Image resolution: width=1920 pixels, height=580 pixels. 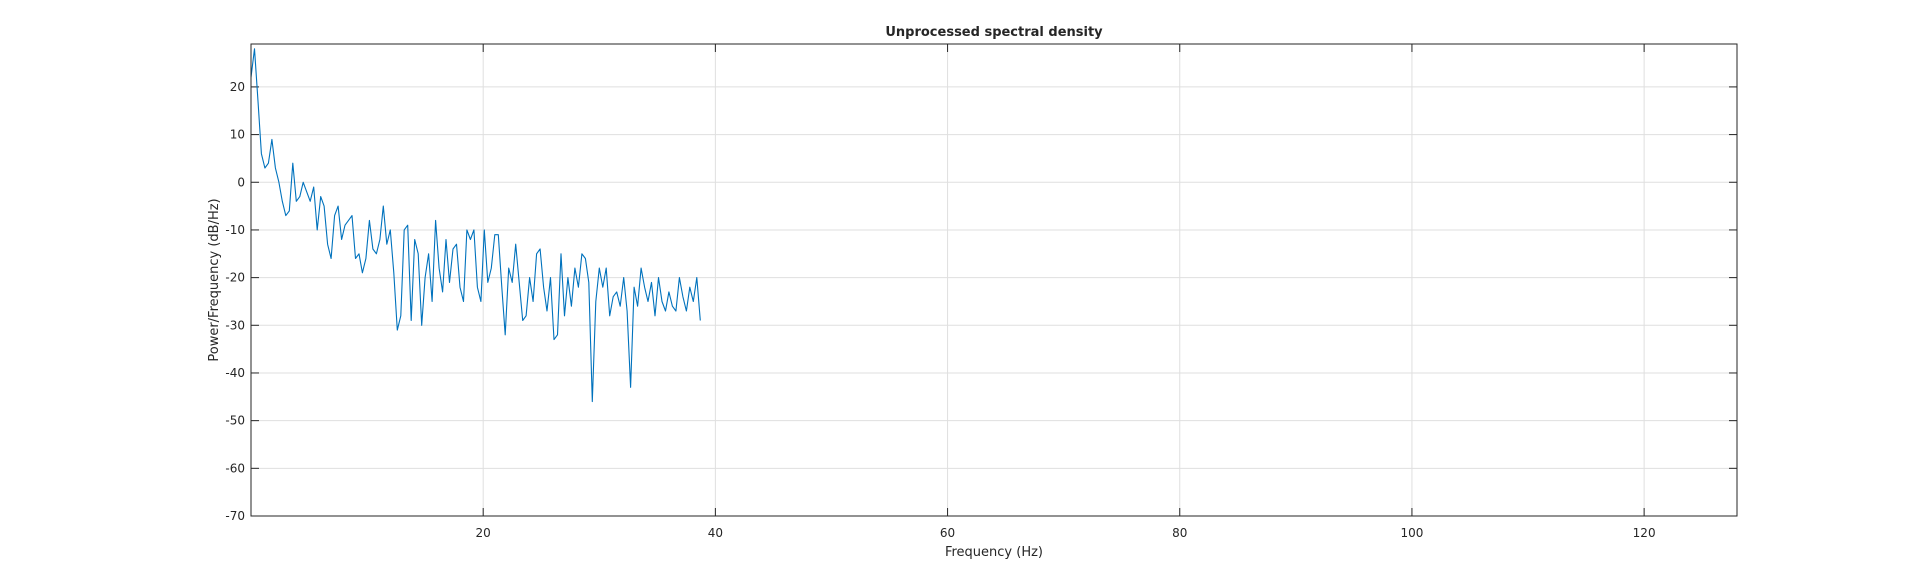 What do you see at coordinates (947, 533) in the screenshot?
I see `x-tick-label: 60` at bounding box center [947, 533].